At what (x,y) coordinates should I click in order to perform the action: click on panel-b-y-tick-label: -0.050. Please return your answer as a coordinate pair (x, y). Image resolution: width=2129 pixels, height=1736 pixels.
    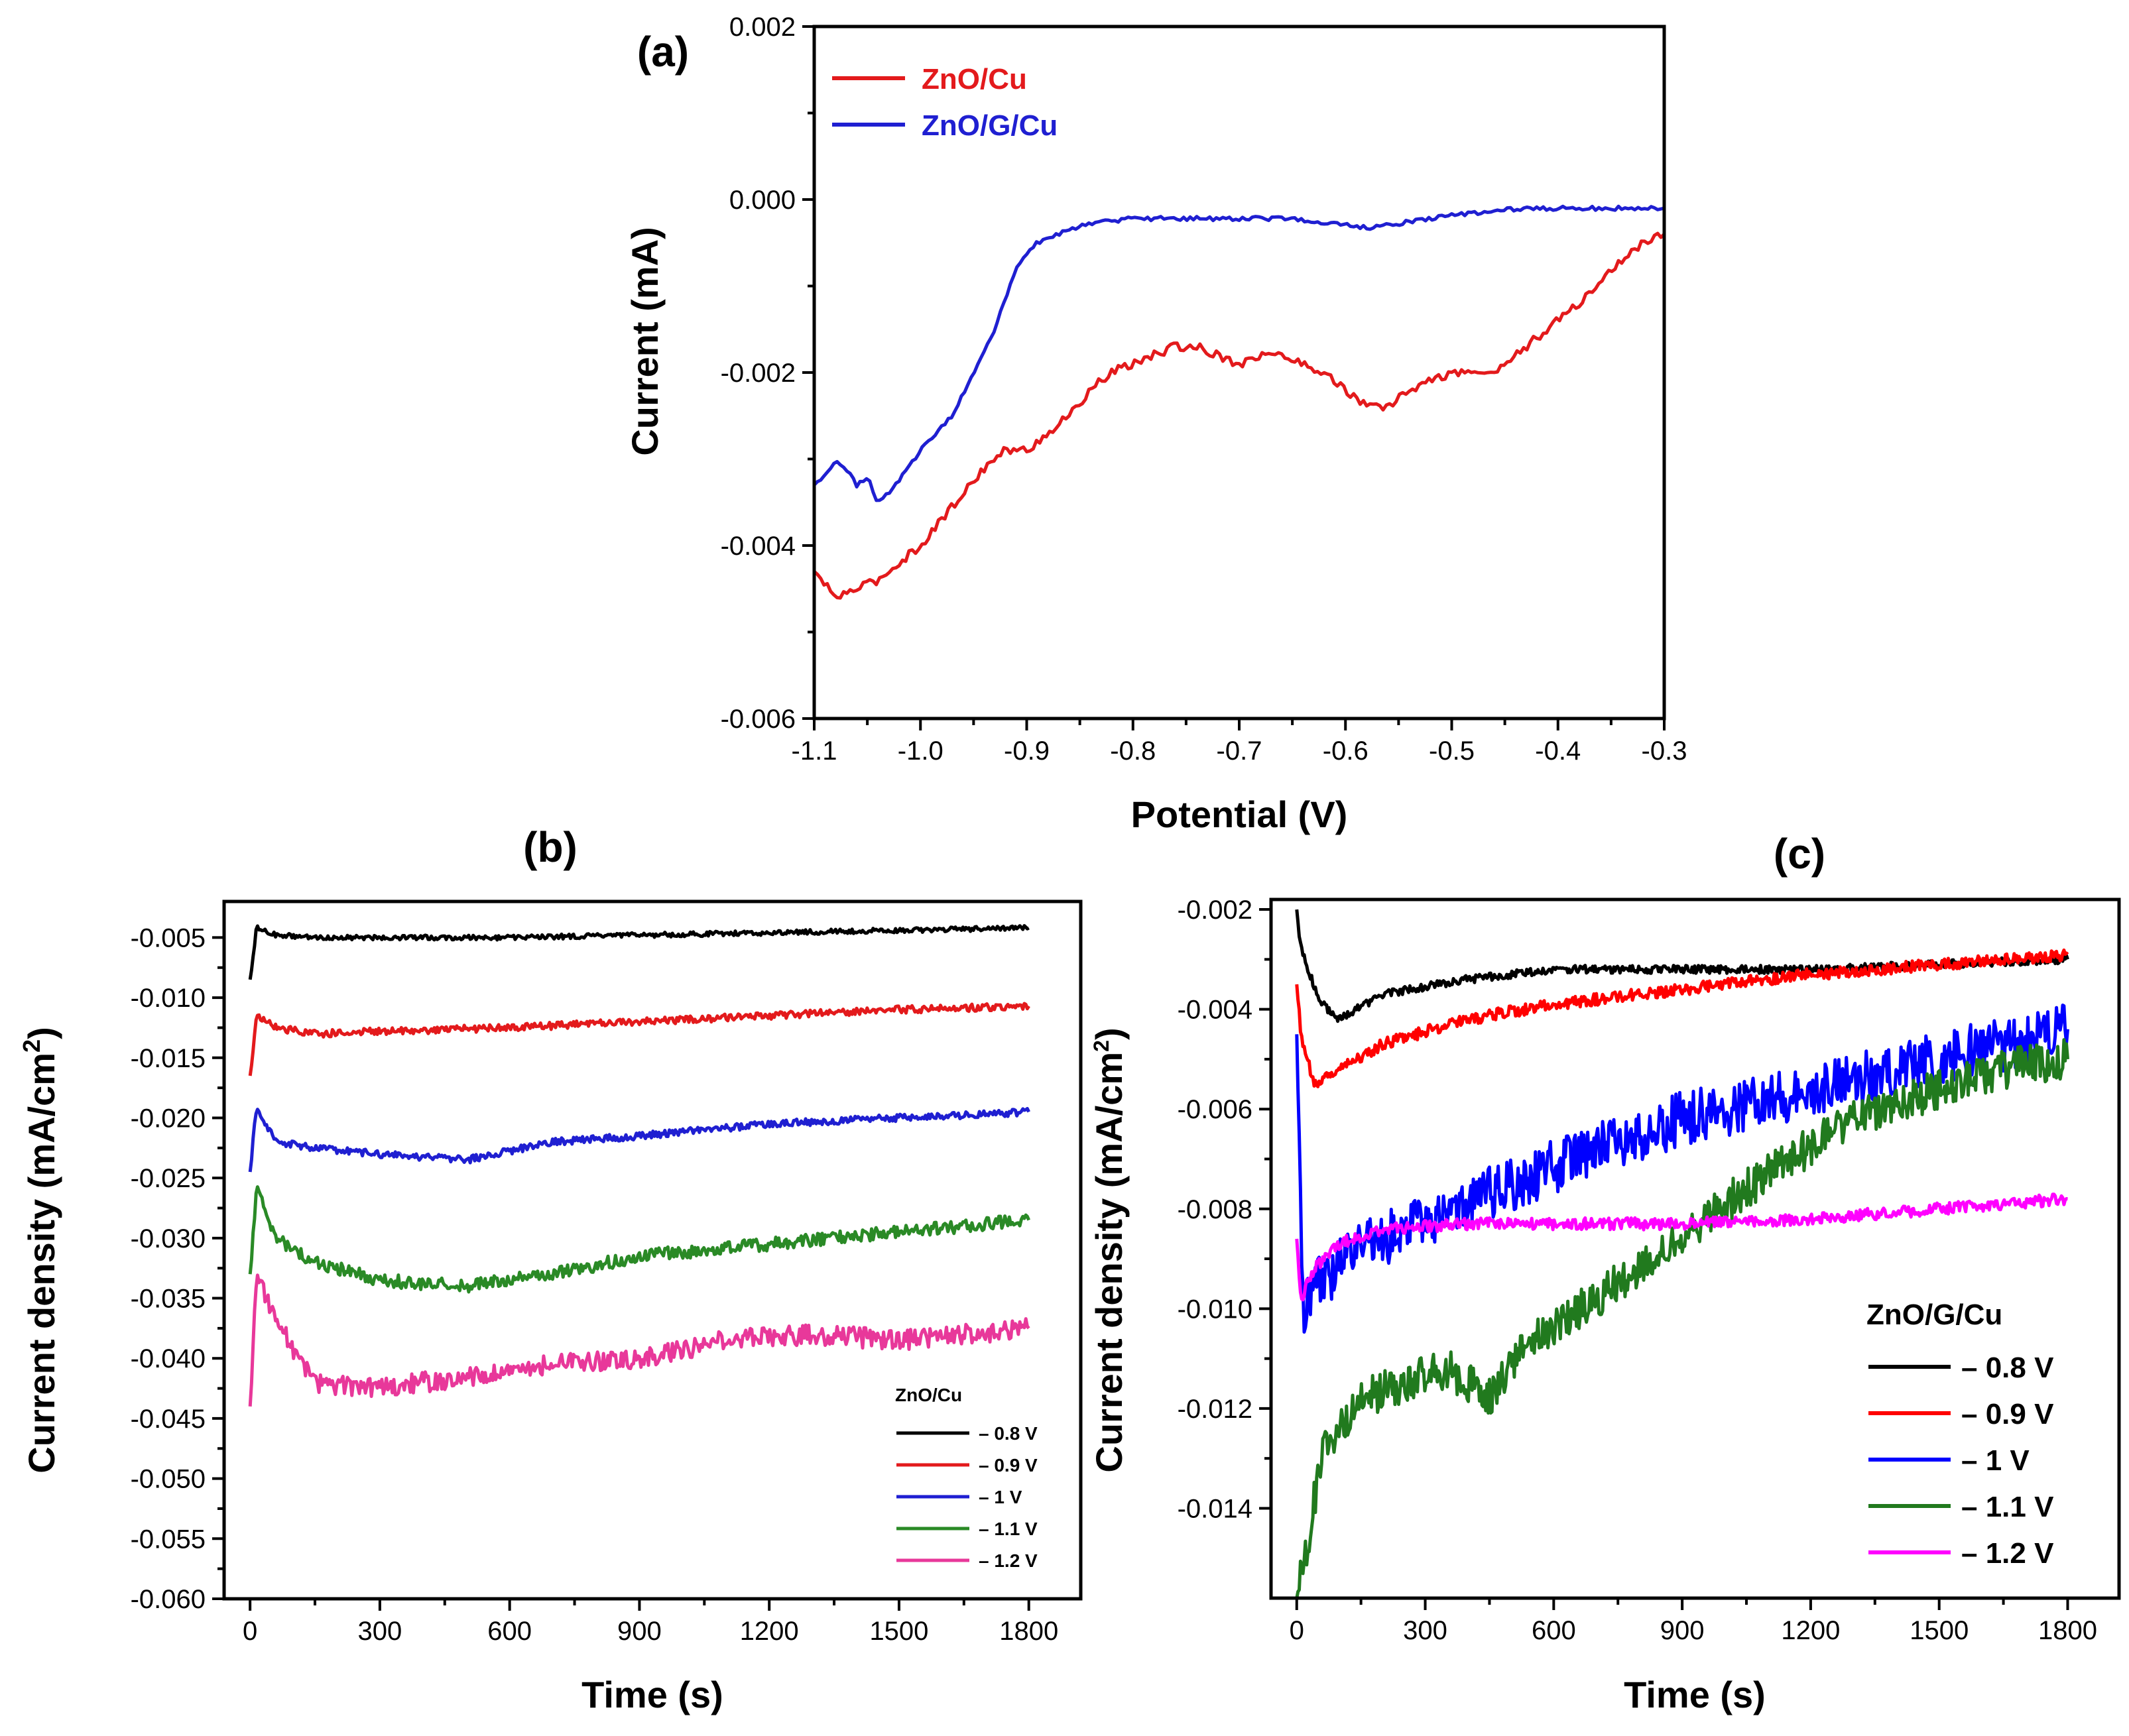
    Looking at the image, I should click on (168, 1479).